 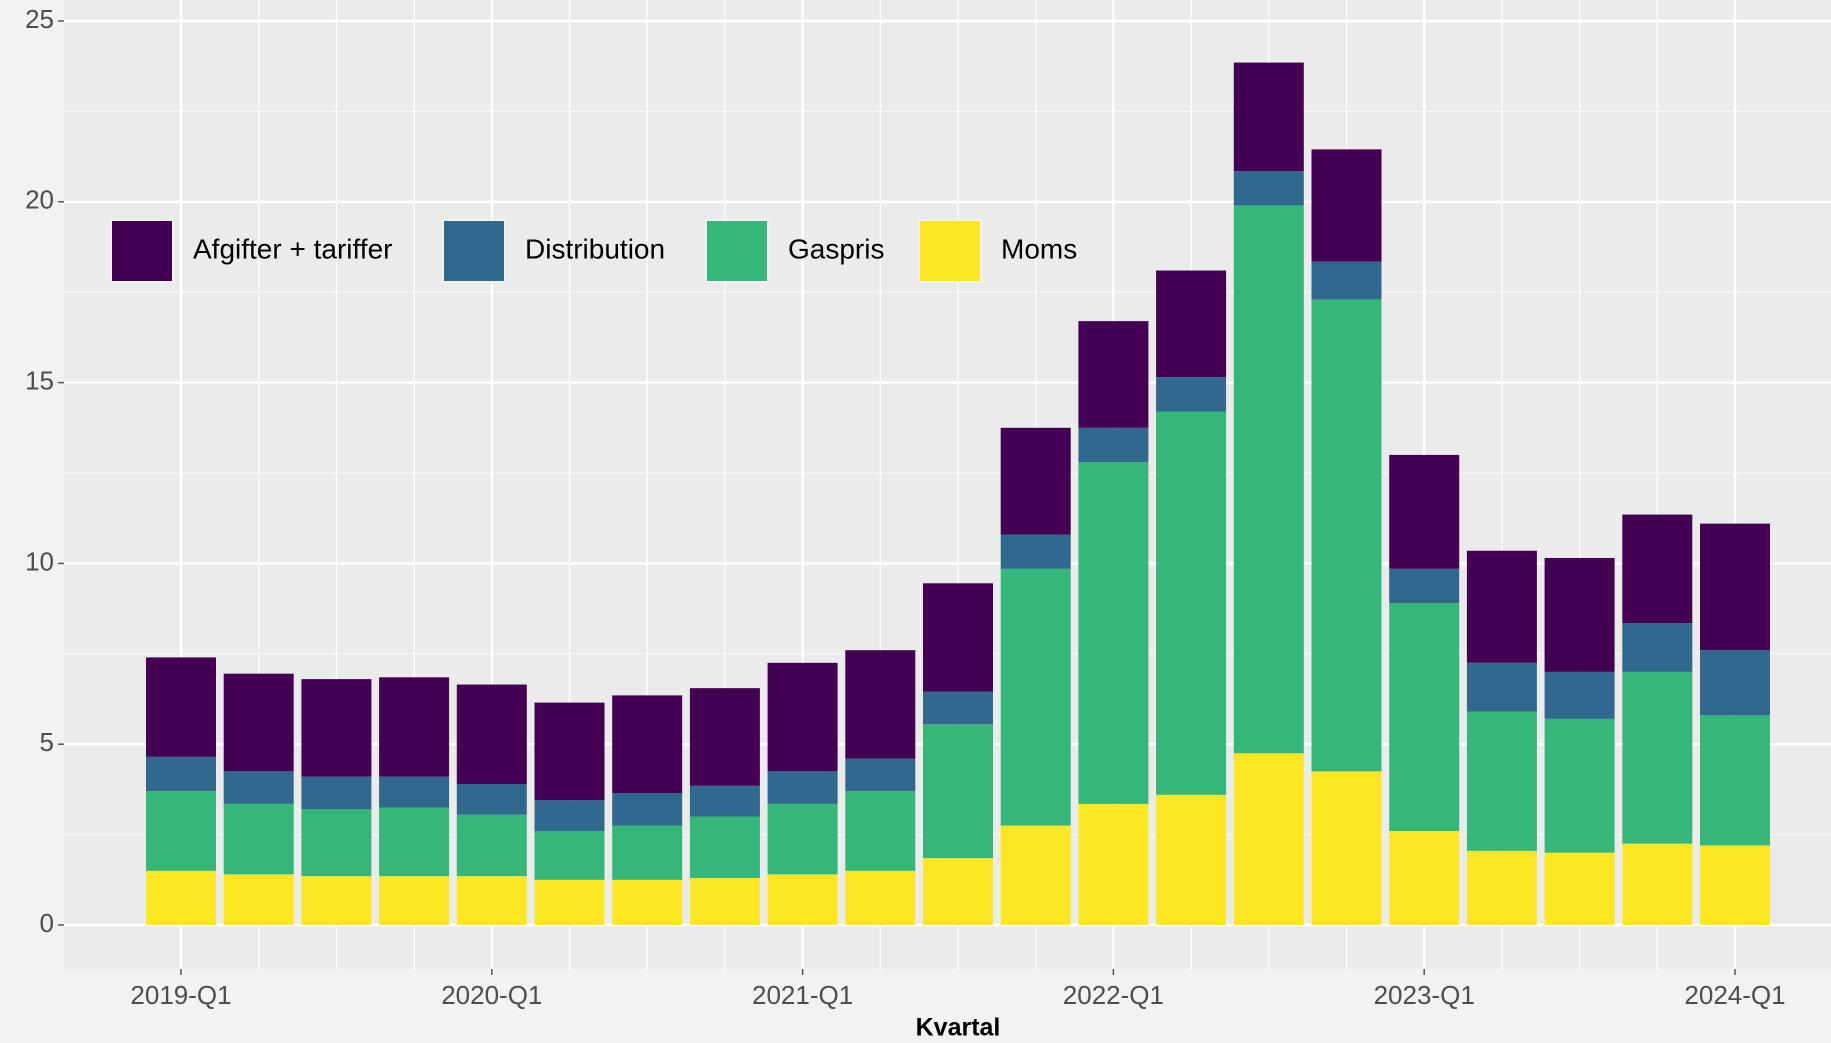 I want to click on x-axis-label: Kvartal, so click(x=958, y=1028).